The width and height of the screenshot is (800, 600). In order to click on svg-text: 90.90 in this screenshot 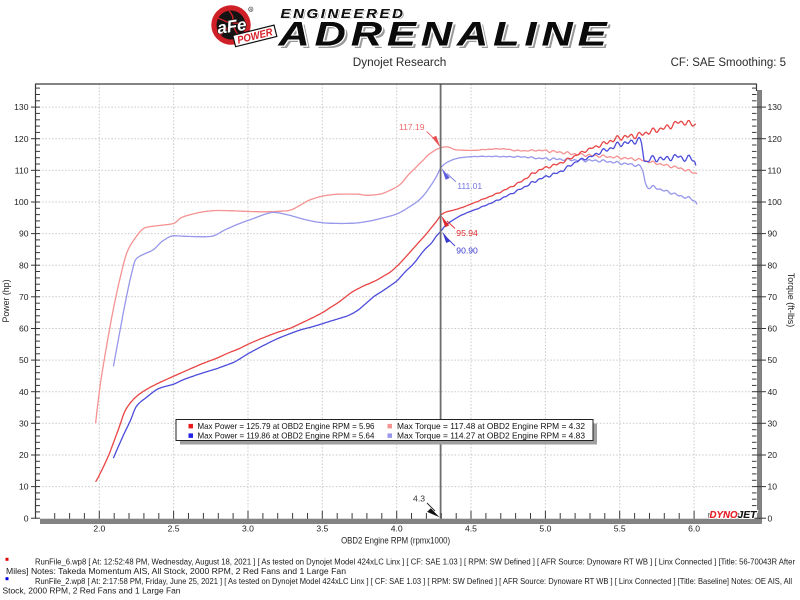, I will do `click(467, 251)`.